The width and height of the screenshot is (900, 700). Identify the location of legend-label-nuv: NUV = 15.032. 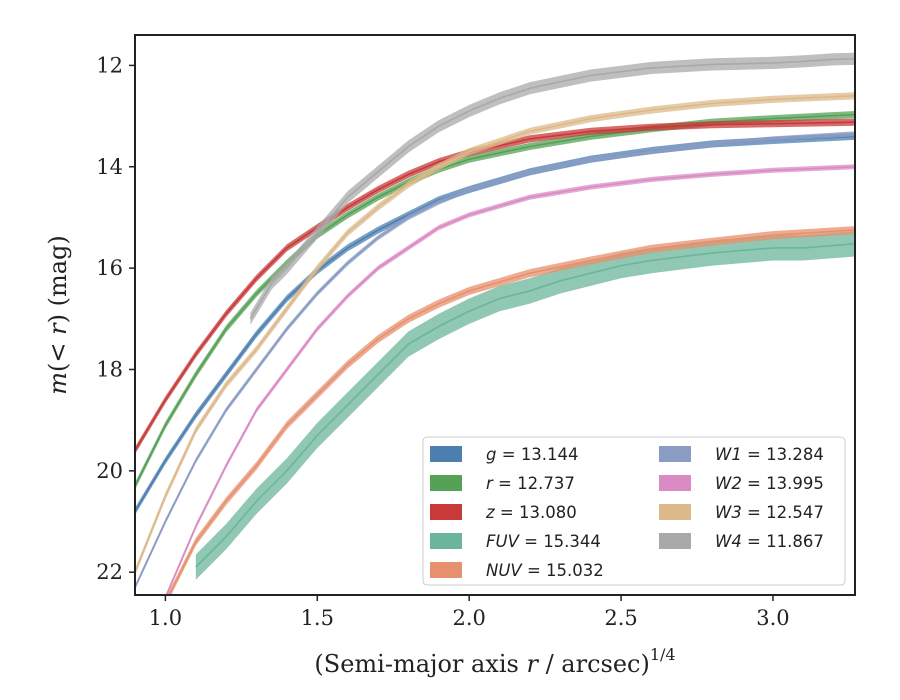
(545, 570).